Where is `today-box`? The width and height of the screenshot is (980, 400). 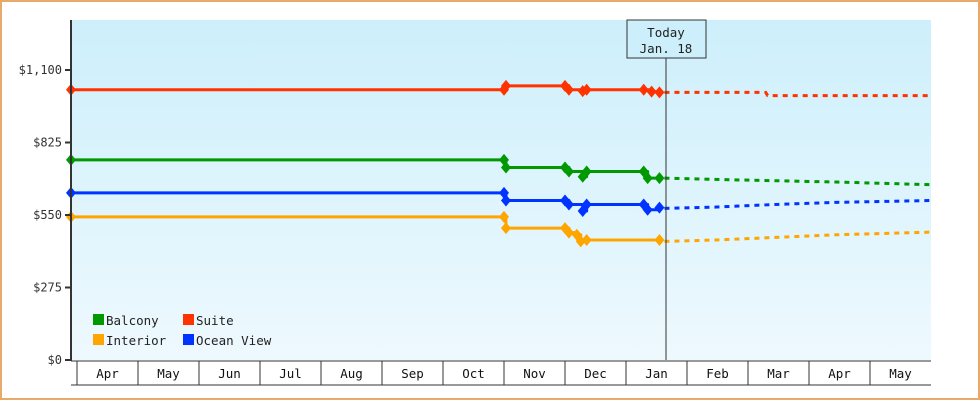 today-box is located at coordinates (666, 39).